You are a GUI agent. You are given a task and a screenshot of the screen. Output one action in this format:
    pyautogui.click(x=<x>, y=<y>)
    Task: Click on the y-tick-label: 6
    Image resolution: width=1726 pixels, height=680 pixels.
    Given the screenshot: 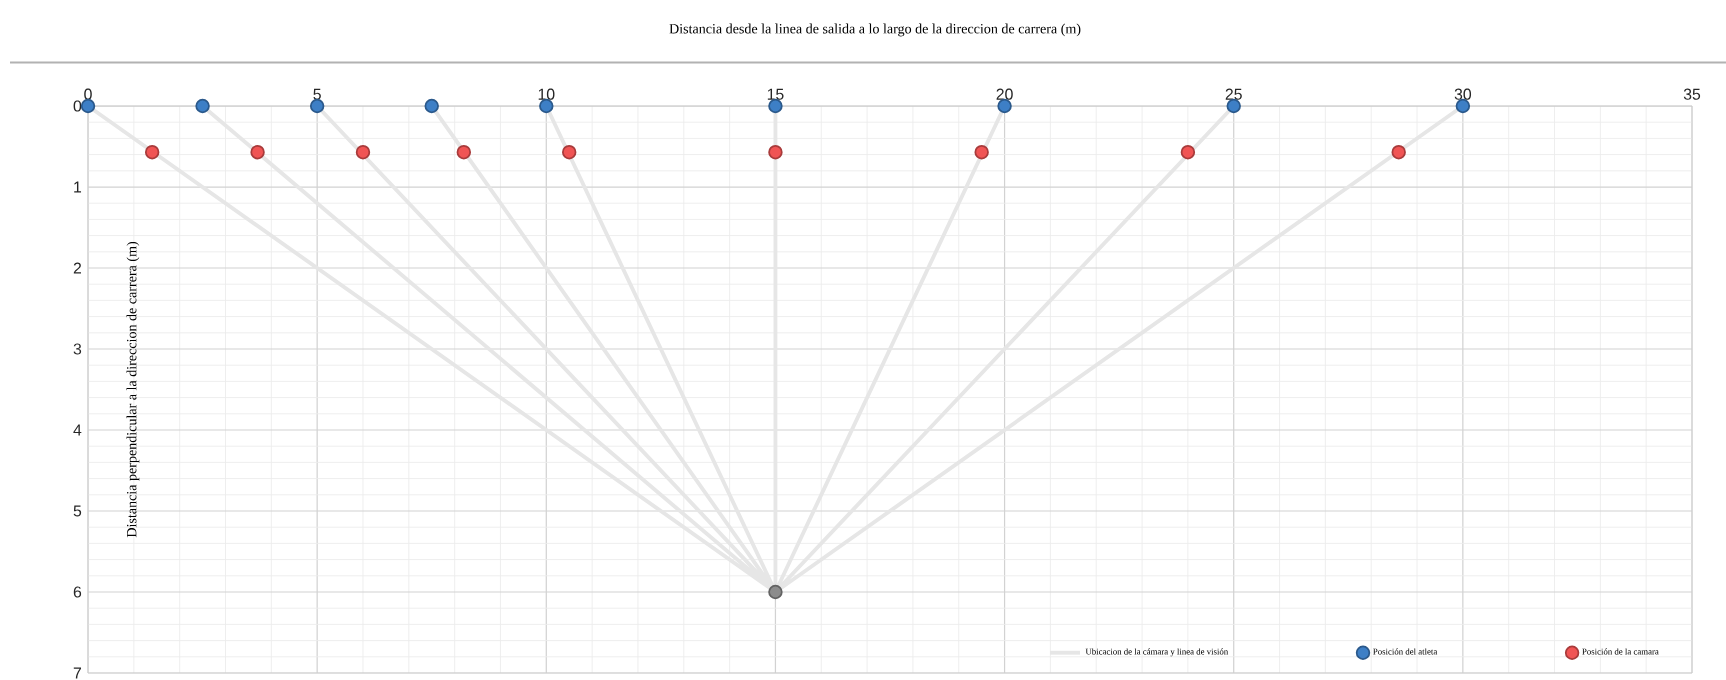 What is the action you would take?
    pyautogui.click(x=77, y=592)
    